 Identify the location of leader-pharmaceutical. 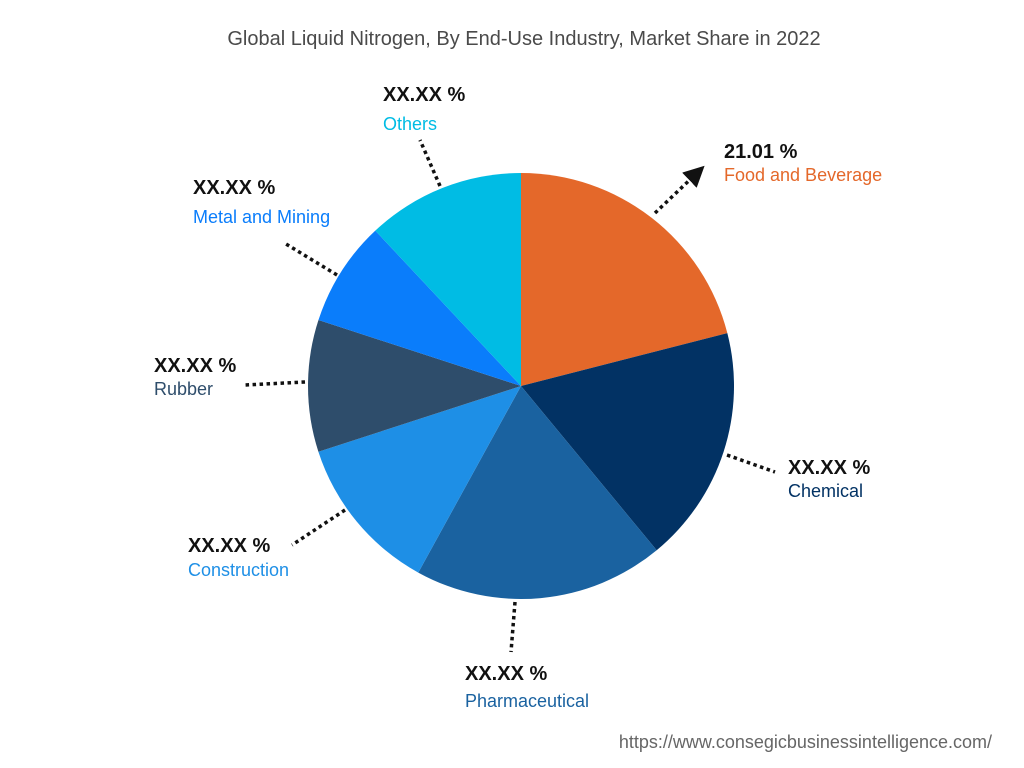
(513, 627).